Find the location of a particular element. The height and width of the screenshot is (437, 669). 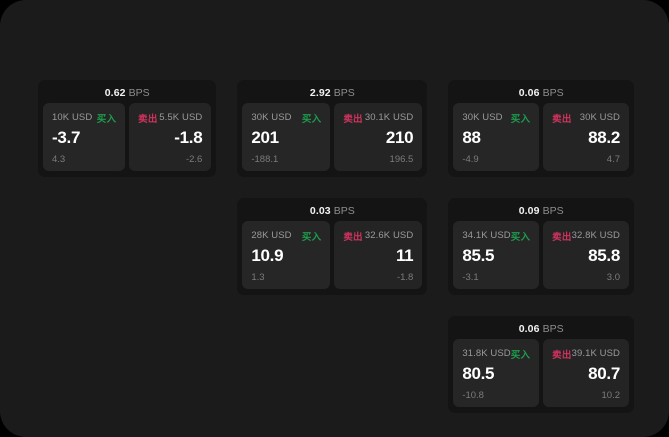

sell-price: 85.8 is located at coordinates (604, 255).